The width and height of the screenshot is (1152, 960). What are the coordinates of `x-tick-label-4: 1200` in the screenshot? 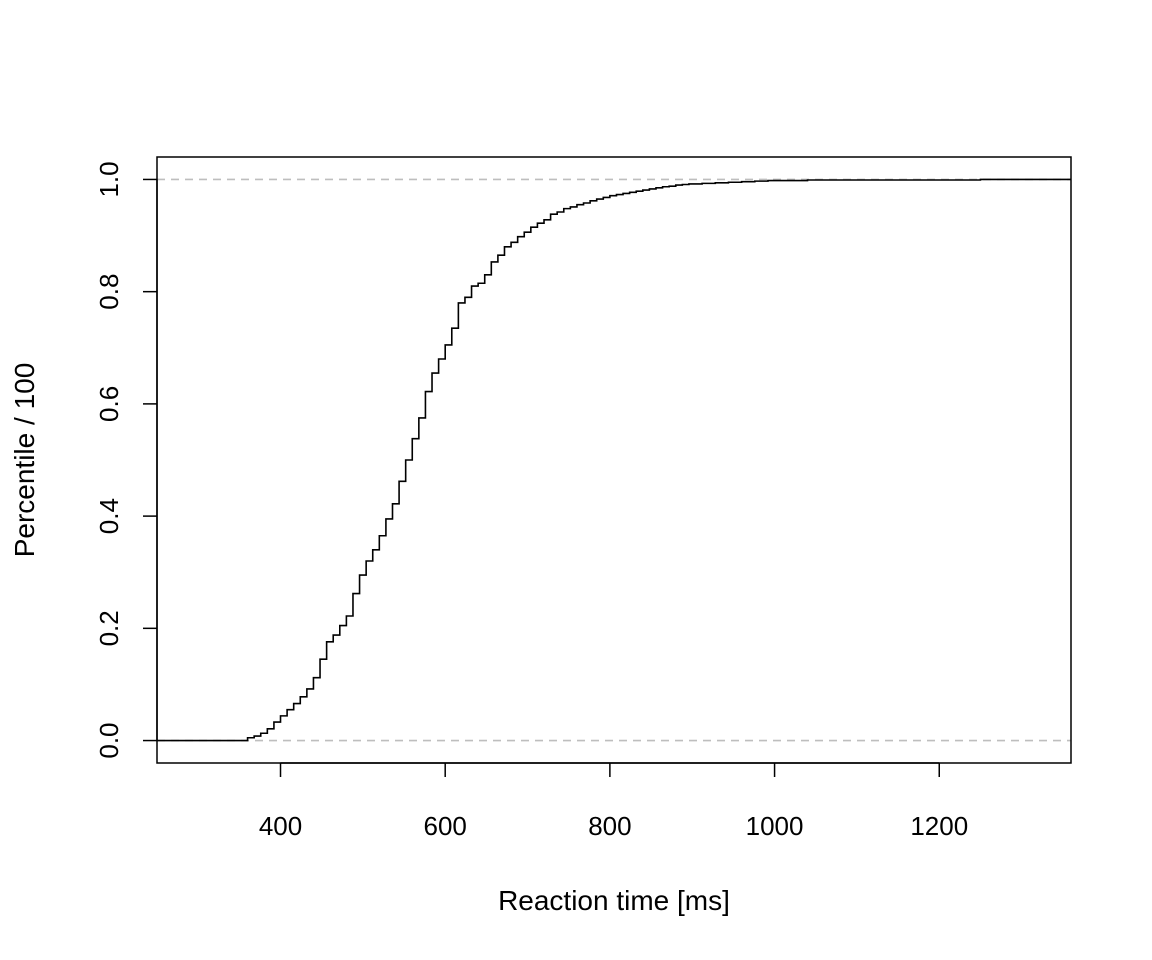 It's located at (939, 826).